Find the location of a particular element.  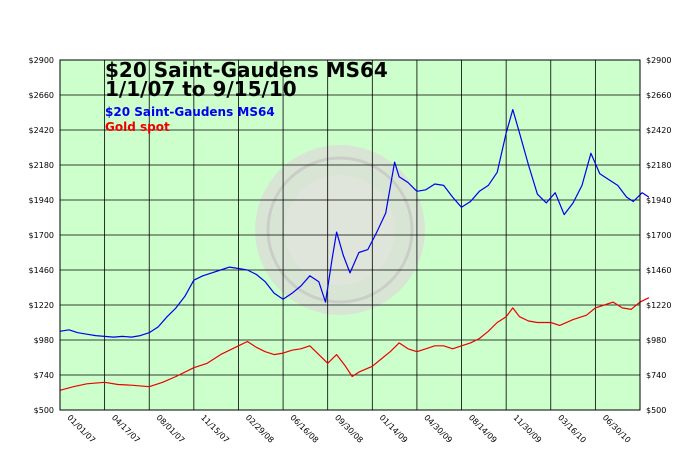

y-tick-label: $740 is located at coordinates (44, 375).